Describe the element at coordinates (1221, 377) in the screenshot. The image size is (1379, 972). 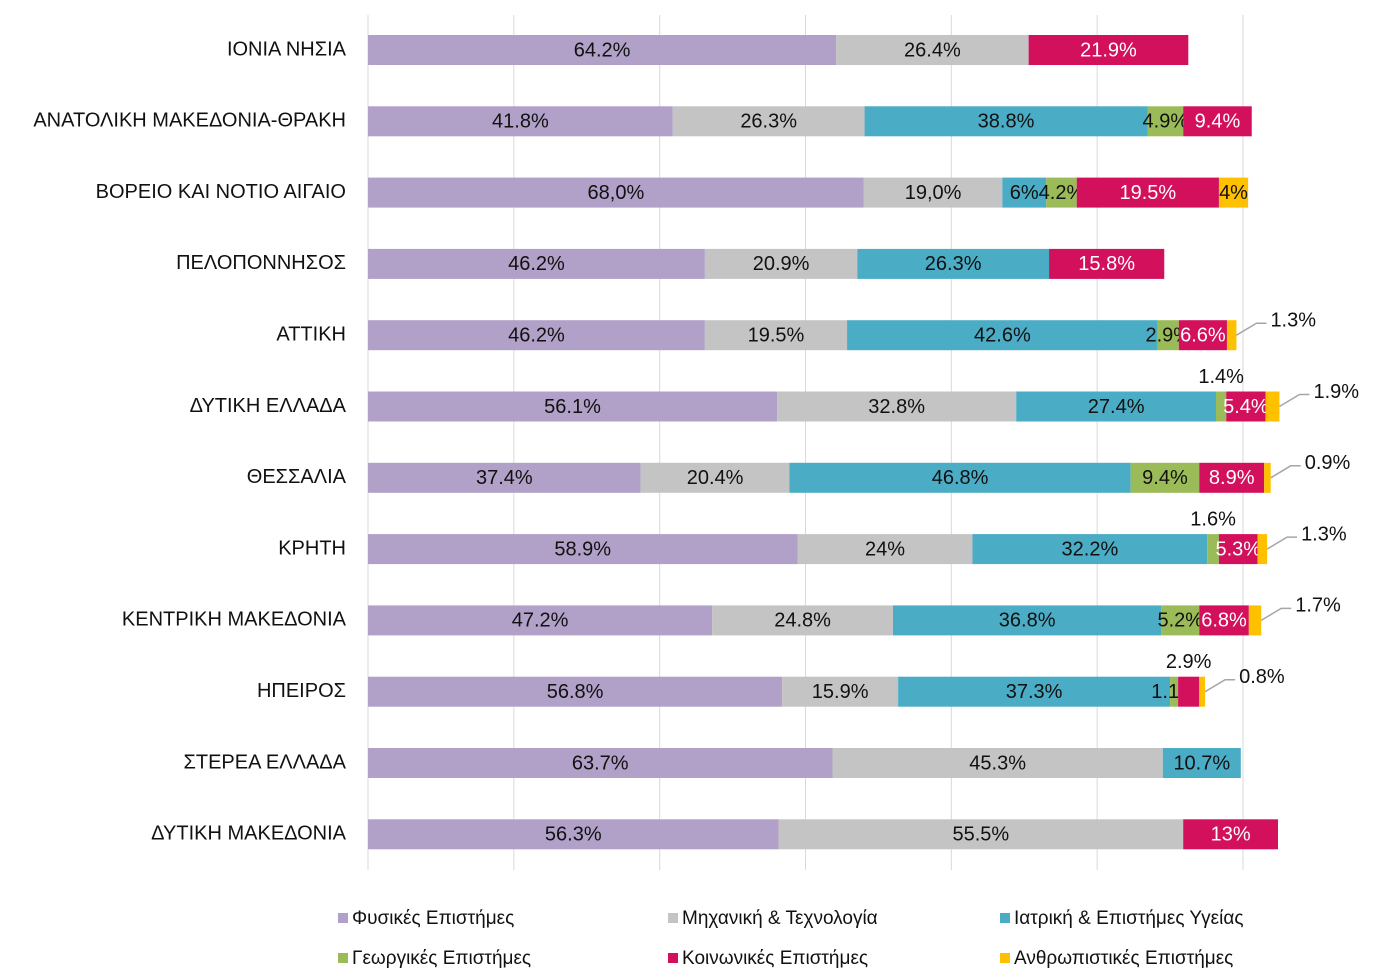
I see `data-label: 1.4%` at that location.